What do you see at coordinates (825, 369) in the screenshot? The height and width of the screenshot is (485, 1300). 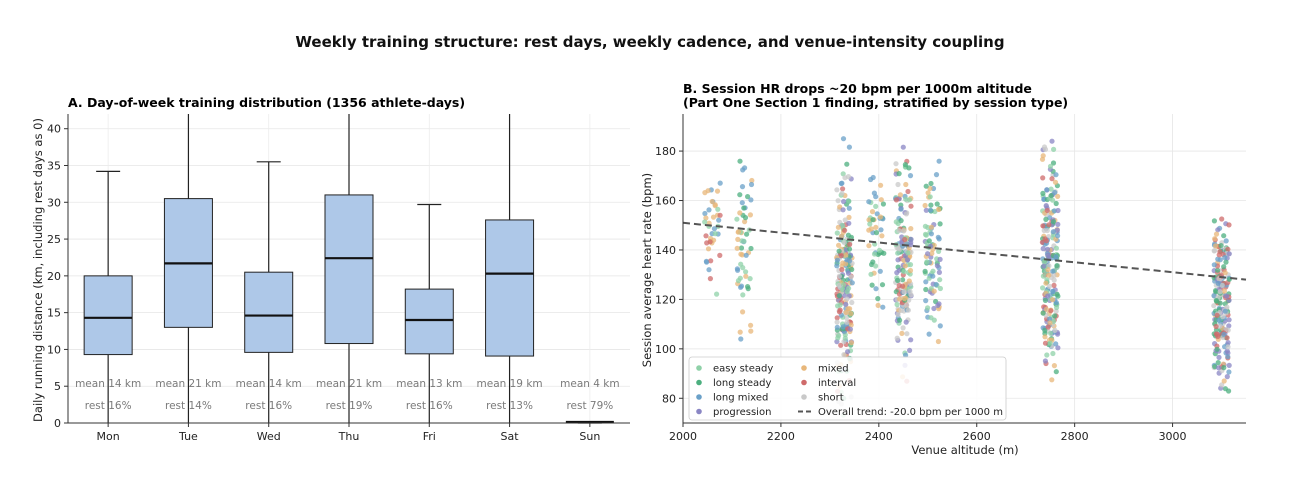 I see `legend-entry: mixed` at bounding box center [825, 369].